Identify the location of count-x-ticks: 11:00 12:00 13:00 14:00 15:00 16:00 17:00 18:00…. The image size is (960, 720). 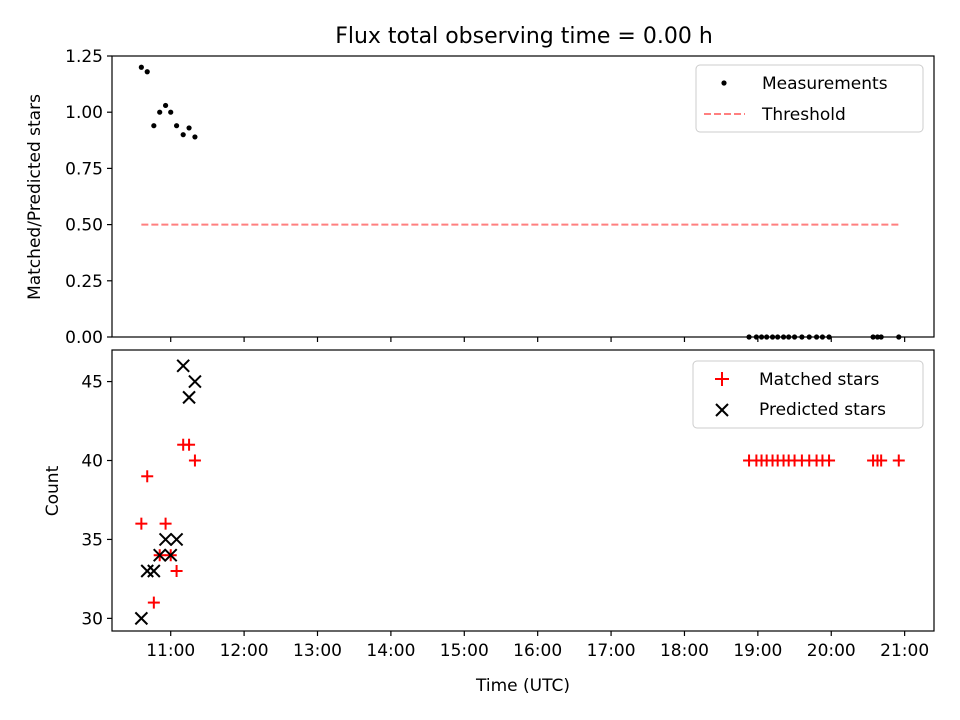
(537, 646).